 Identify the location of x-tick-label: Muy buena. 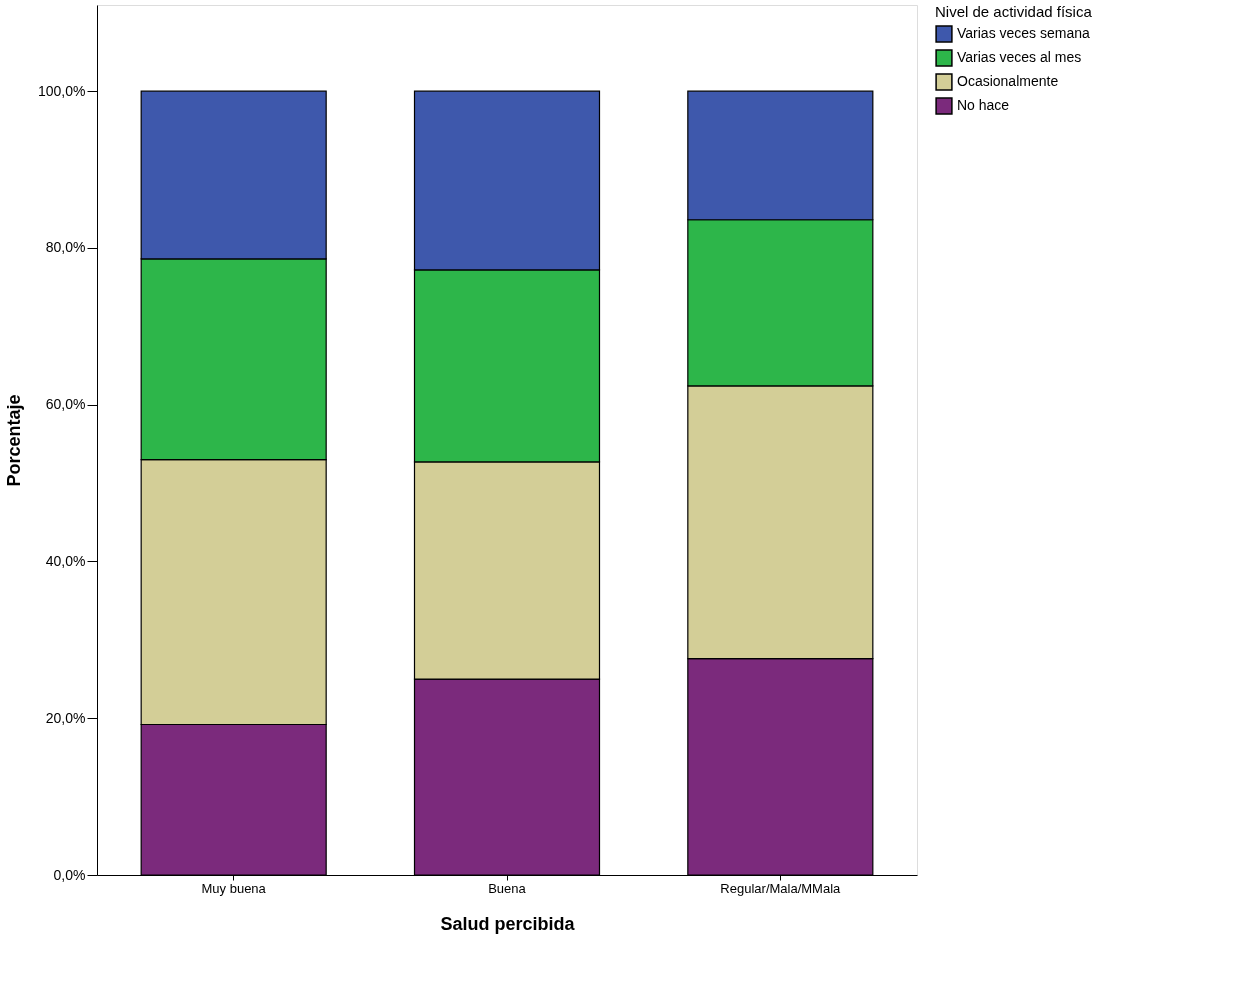
(234, 888).